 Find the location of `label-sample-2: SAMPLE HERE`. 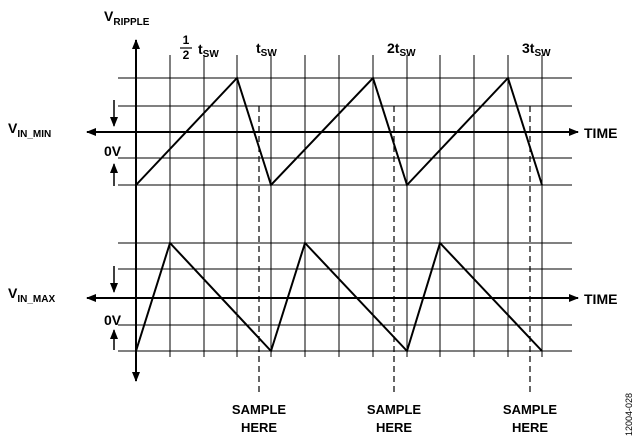

label-sample-2: SAMPLE HERE is located at coordinates (394, 418).